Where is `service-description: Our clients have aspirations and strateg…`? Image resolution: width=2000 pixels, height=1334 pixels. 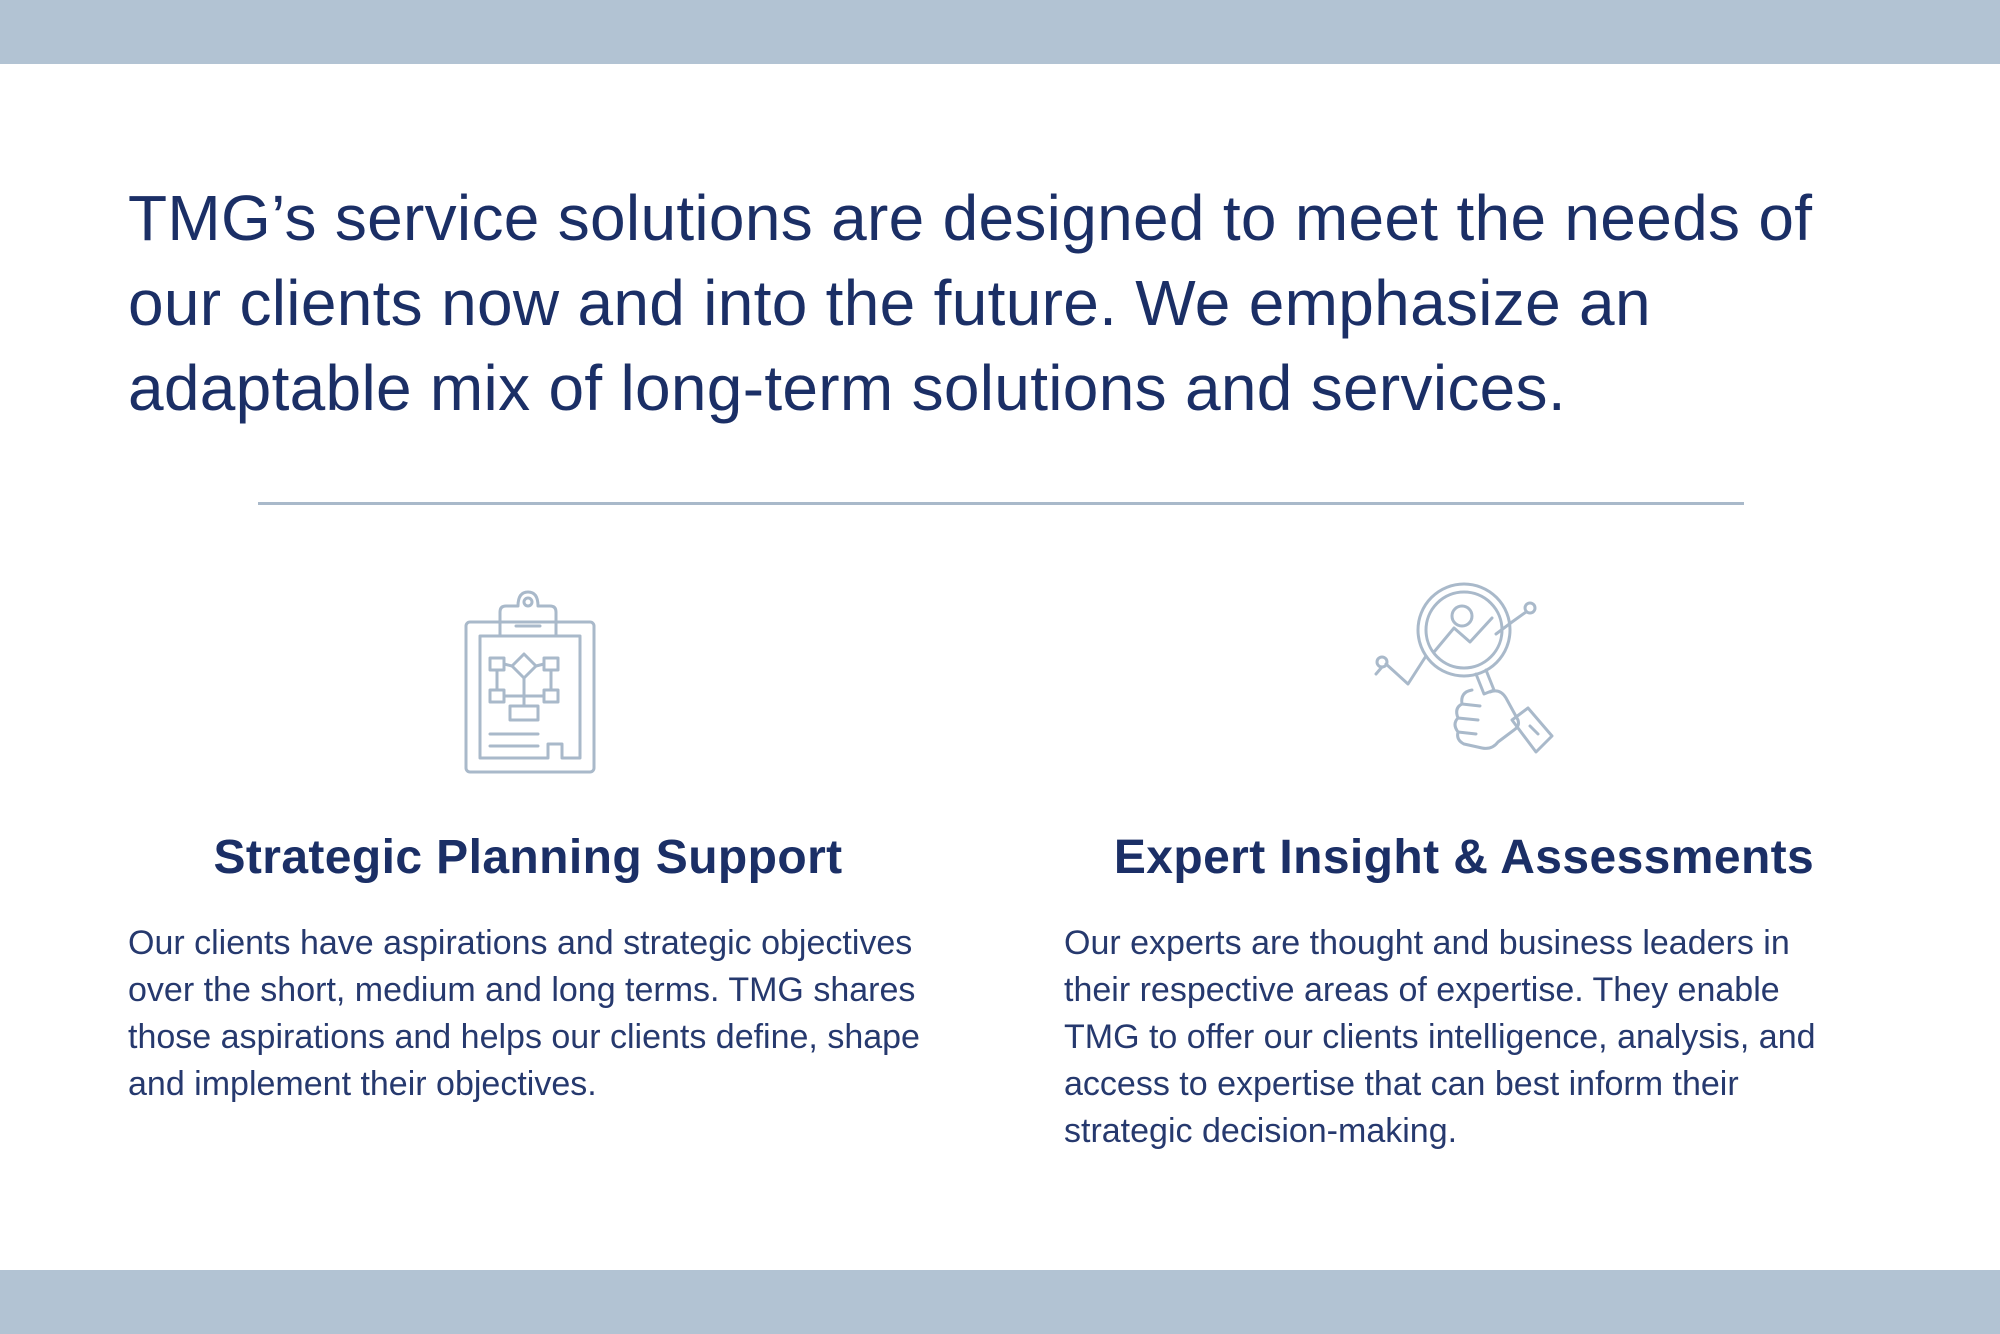 service-description: Our clients have aspirations and strateg… is located at coordinates (524, 1013).